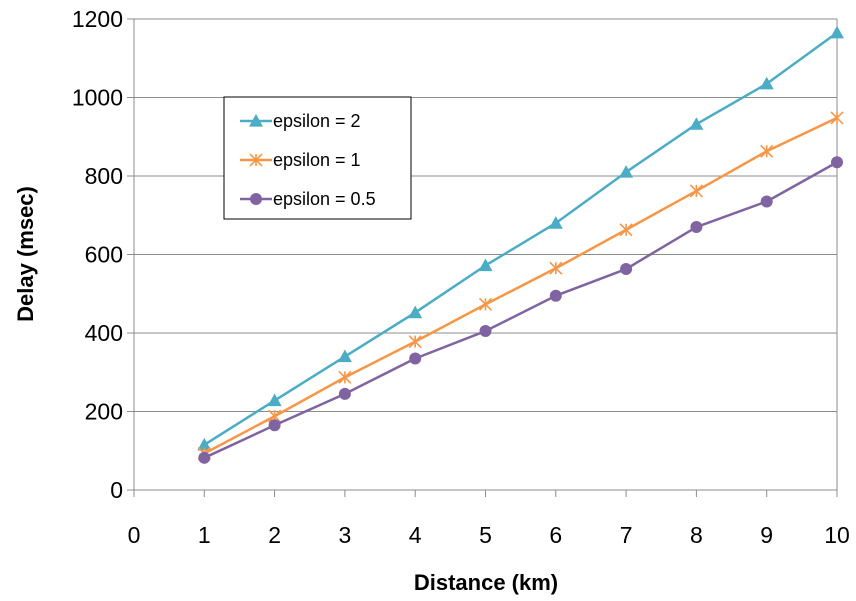  What do you see at coordinates (204, 535) in the screenshot?
I see `x-tick-label: 1` at bounding box center [204, 535].